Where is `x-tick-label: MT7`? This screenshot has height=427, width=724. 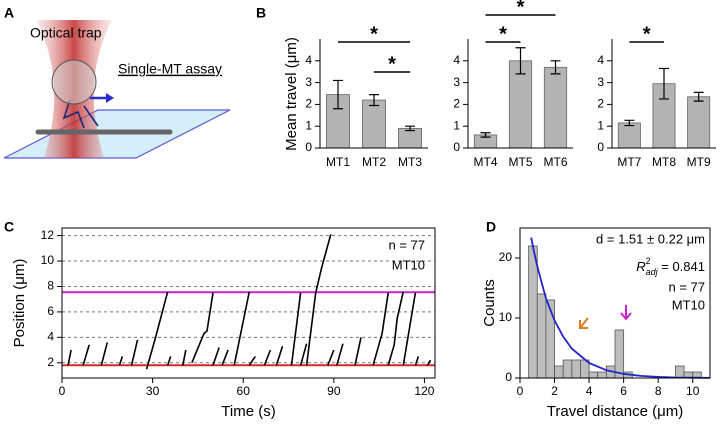 x-tick-label: MT7 is located at coordinates (629, 162).